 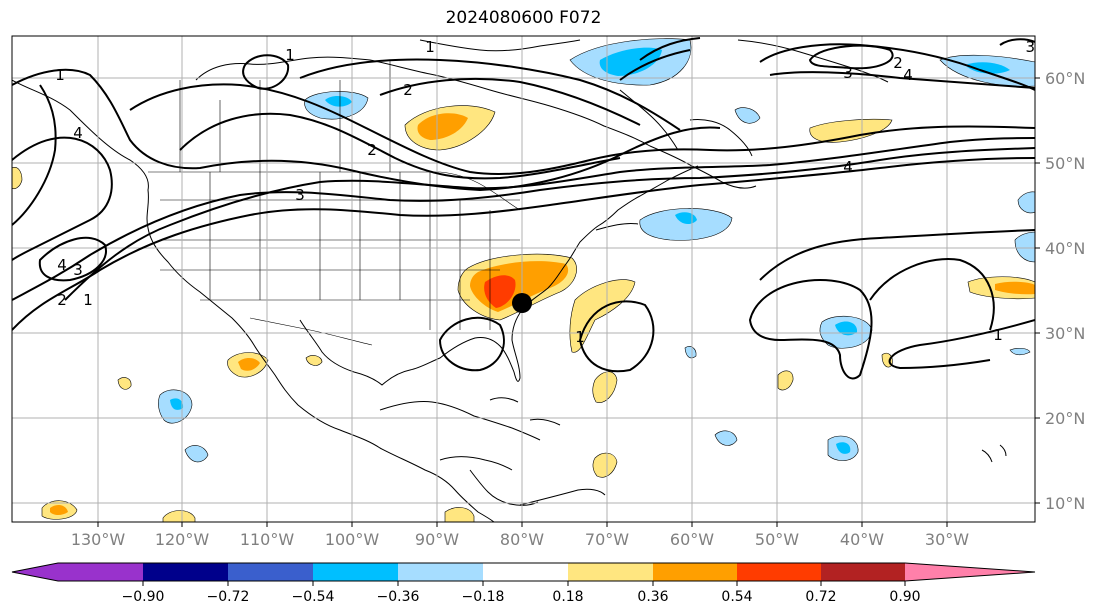 I want to click on colorbar-tick-label: 0.54, so click(x=736, y=597).